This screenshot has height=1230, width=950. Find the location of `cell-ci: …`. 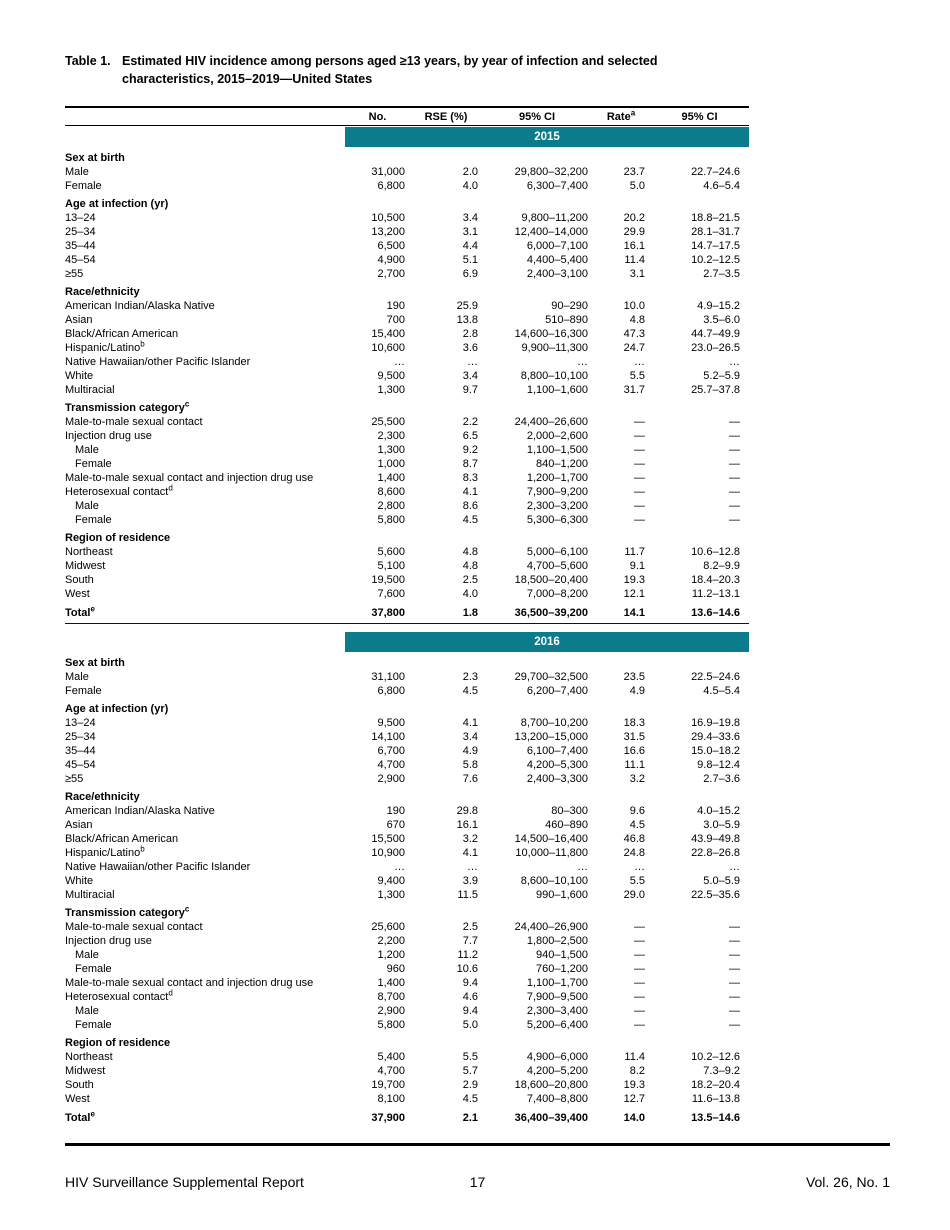

cell-ci: … is located at coordinates (582, 867).